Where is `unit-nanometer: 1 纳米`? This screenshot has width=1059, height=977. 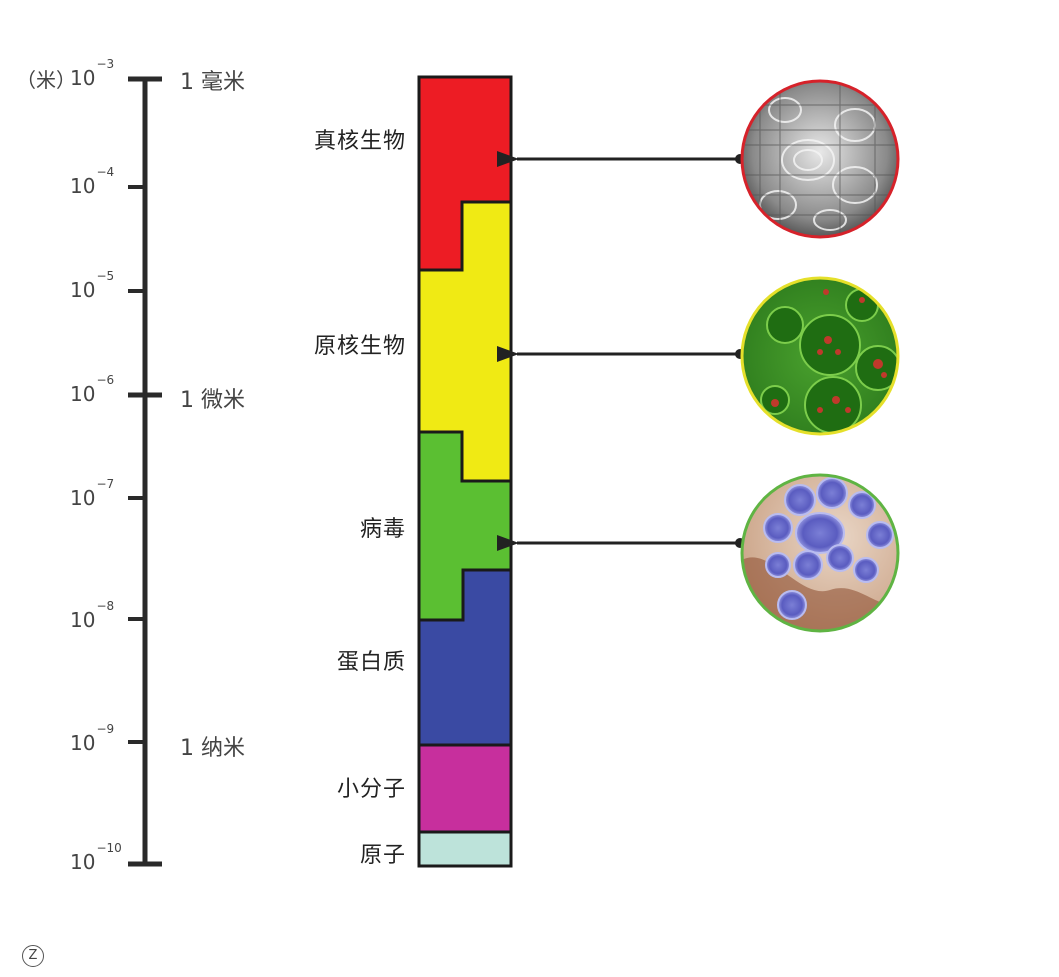
unit-nanometer: 1 纳米 is located at coordinates (212, 746).